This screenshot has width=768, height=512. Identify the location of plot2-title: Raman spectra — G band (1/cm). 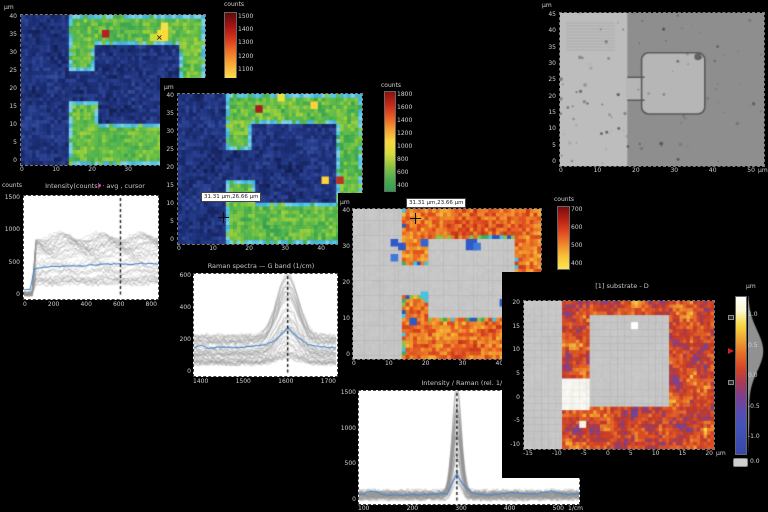
(261, 266).